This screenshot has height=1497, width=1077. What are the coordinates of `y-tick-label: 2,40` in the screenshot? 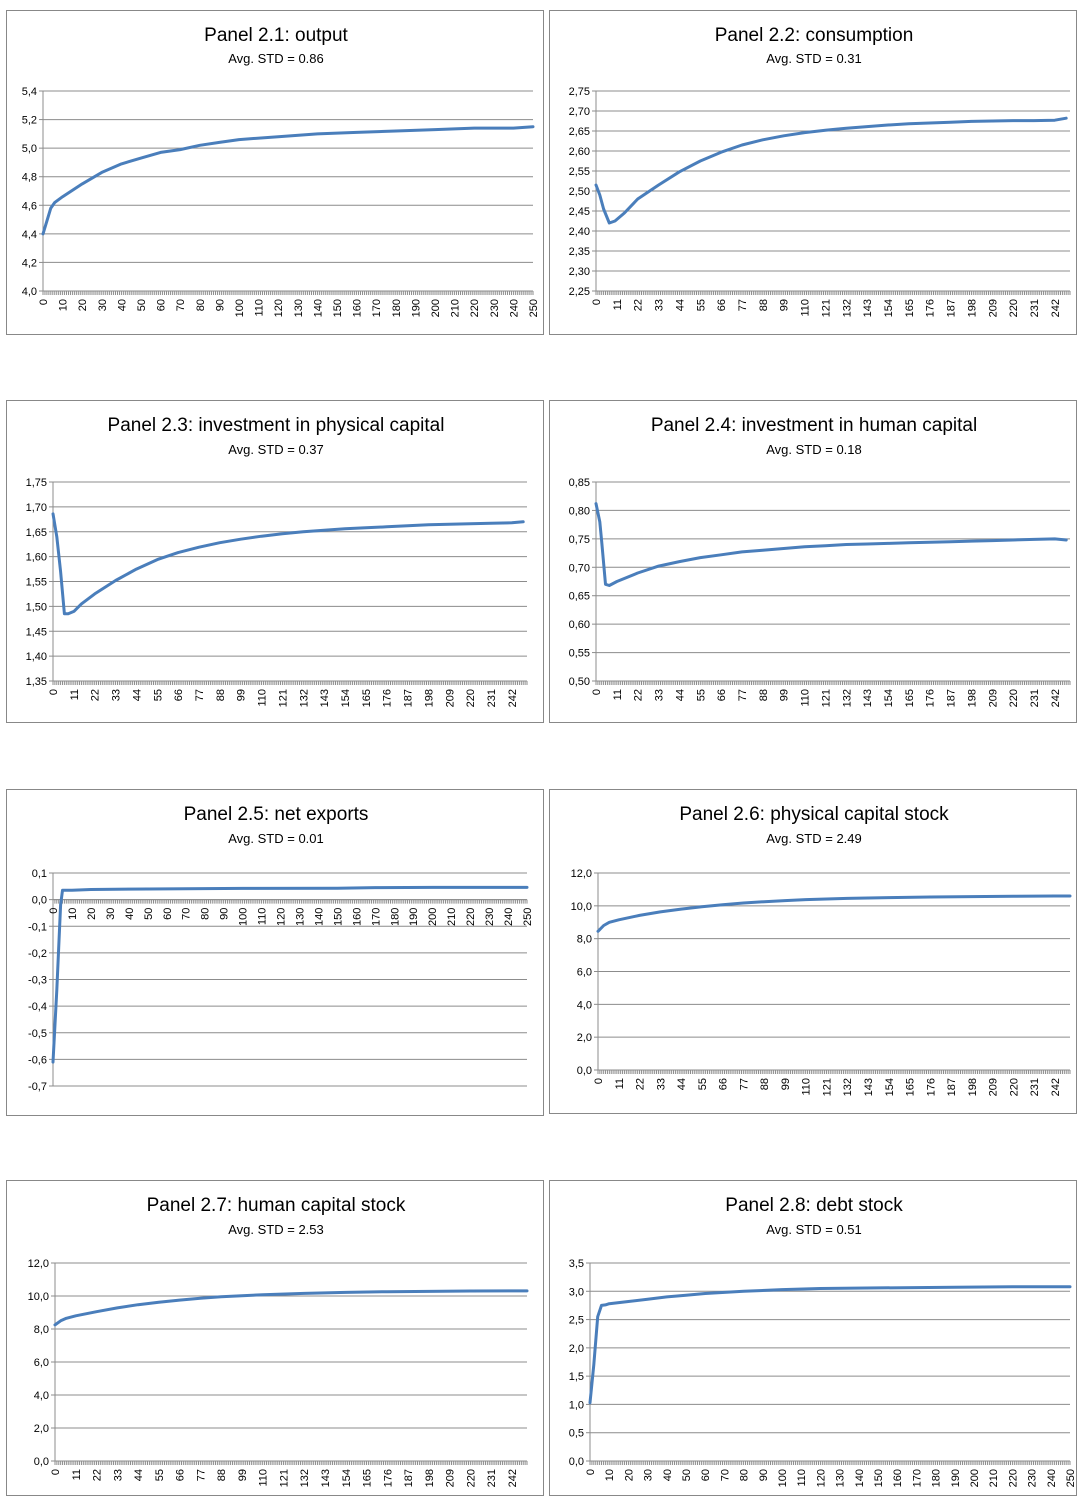 It's located at (579, 232).